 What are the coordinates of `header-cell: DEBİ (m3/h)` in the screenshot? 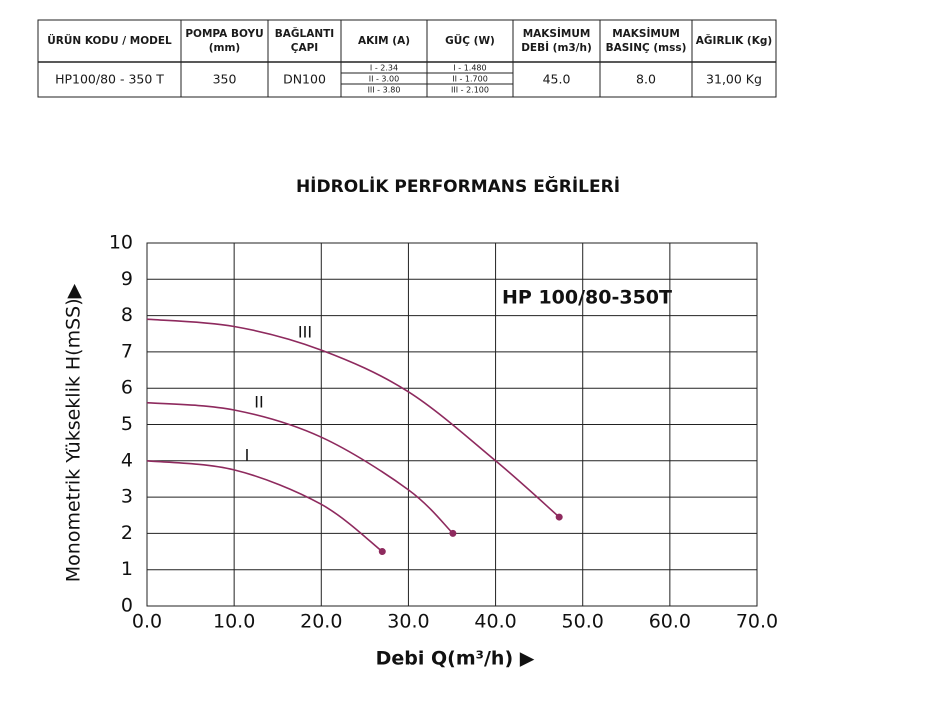 It's located at (556, 47).